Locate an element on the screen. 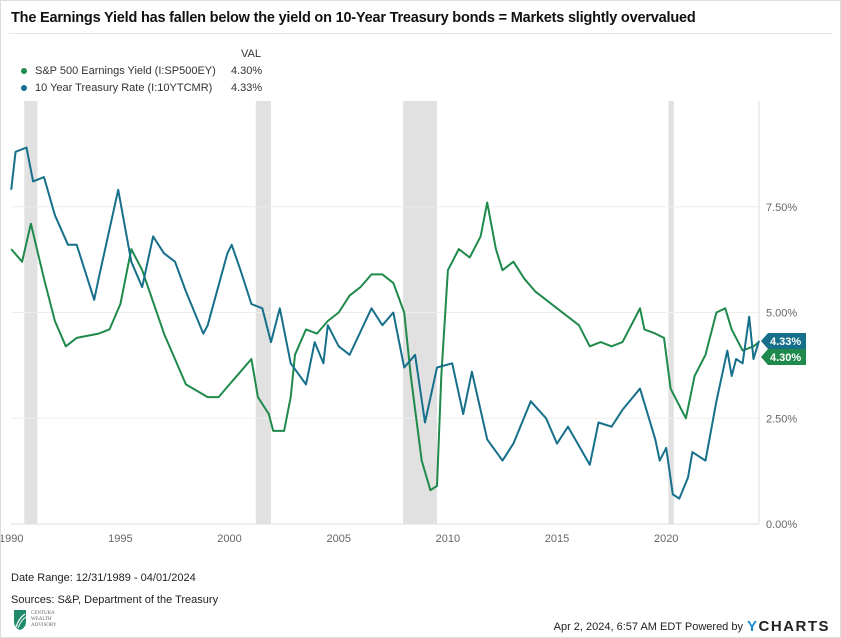 The width and height of the screenshot is (841, 638). y-tick-label: 5.00% is located at coordinates (781, 314).